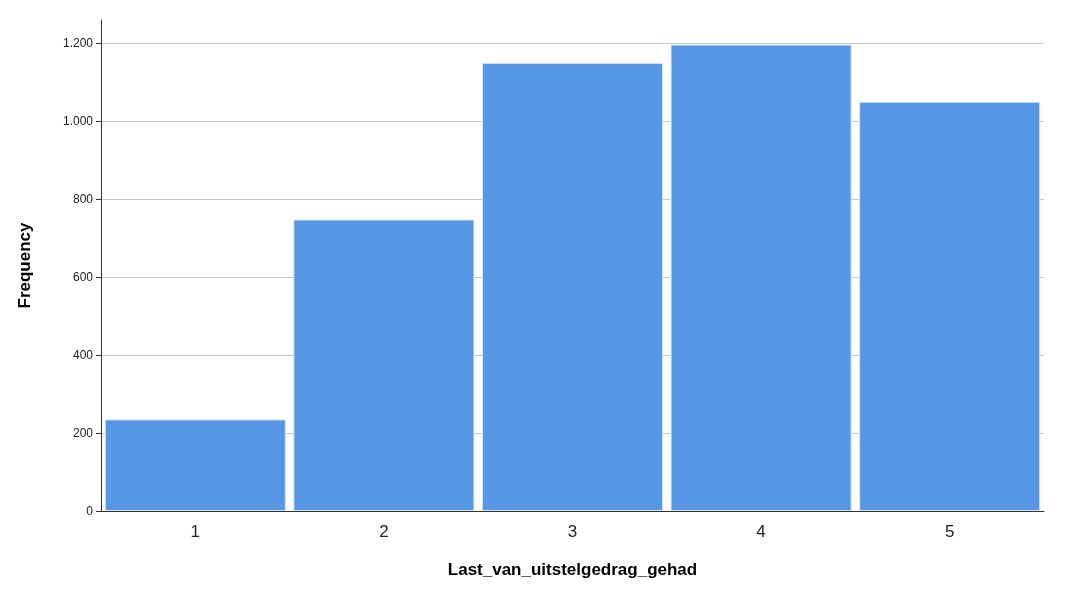  What do you see at coordinates (195, 531) in the screenshot?
I see `x-tick-label: 1` at bounding box center [195, 531].